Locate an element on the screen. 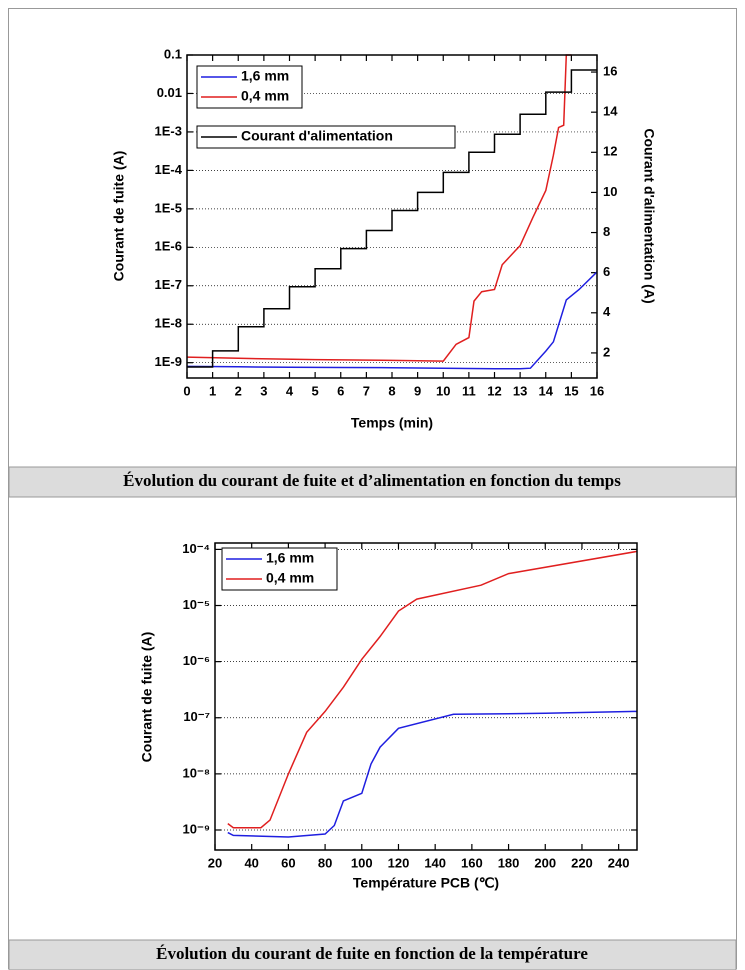 This screenshot has height=970, width=745. x-tick-label: 3 is located at coordinates (263, 390).